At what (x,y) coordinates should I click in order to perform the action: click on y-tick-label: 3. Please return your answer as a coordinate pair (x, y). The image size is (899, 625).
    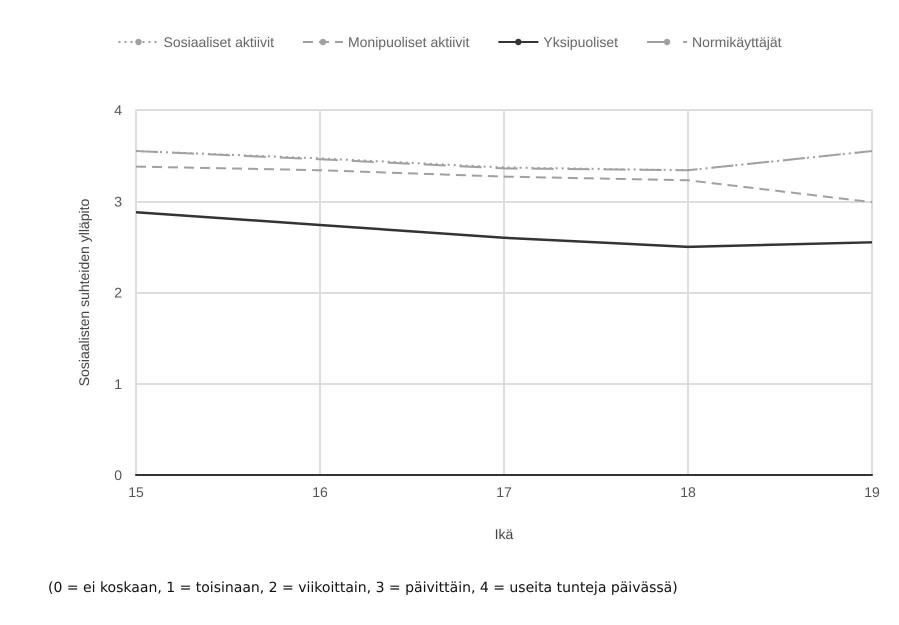
    Looking at the image, I should click on (118, 201).